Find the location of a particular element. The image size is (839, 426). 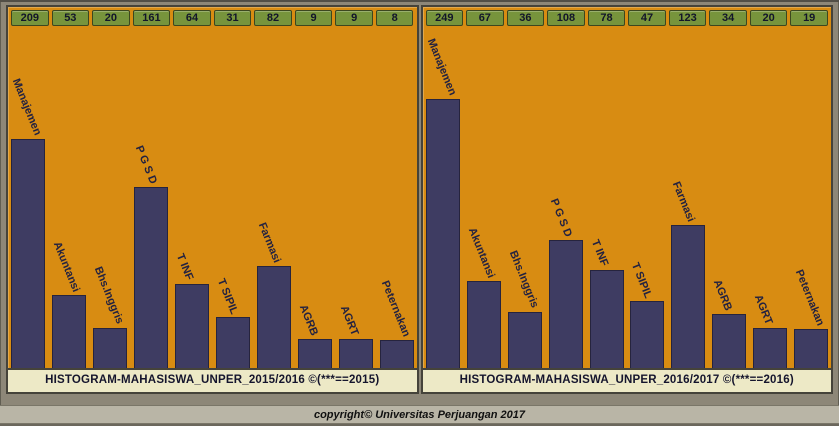

value-badge-t-inf: 78 is located at coordinates (606, 18).